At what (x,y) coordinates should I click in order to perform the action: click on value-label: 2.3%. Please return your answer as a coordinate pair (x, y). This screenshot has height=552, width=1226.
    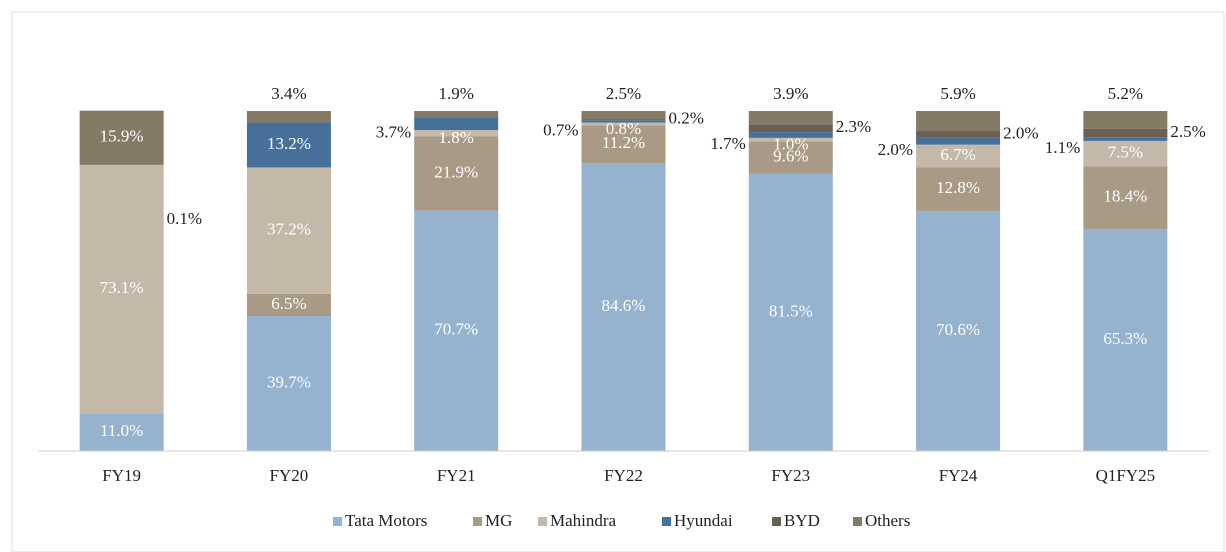
    Looking at the image, I should click on (853, 126).